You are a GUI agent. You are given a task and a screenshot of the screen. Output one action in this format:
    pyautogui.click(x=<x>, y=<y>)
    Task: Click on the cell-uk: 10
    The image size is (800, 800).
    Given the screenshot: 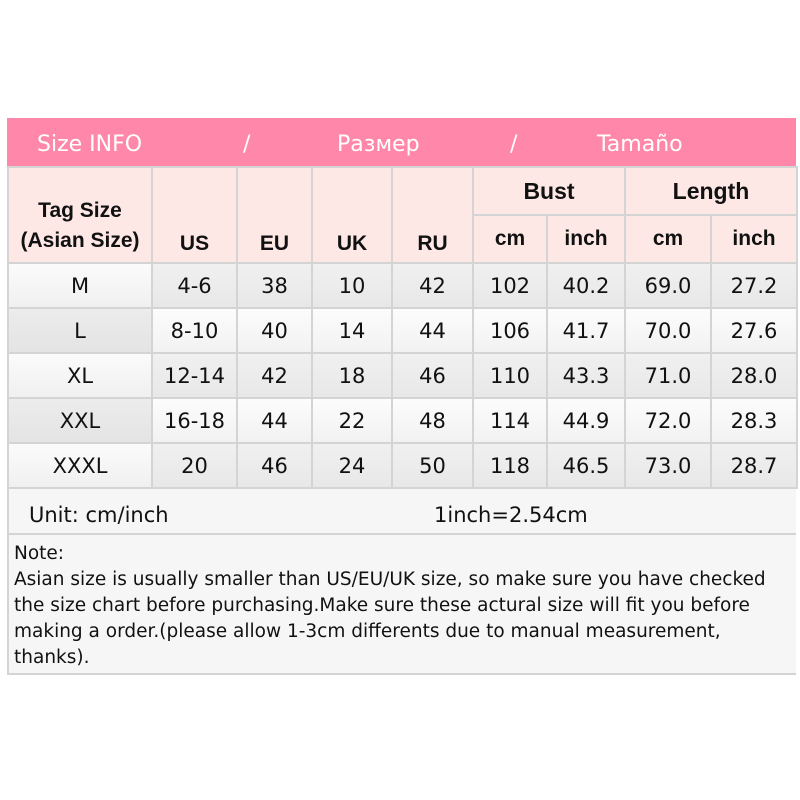 What is the action you would take?
    pyautogui.click(x=352, y=285)
    